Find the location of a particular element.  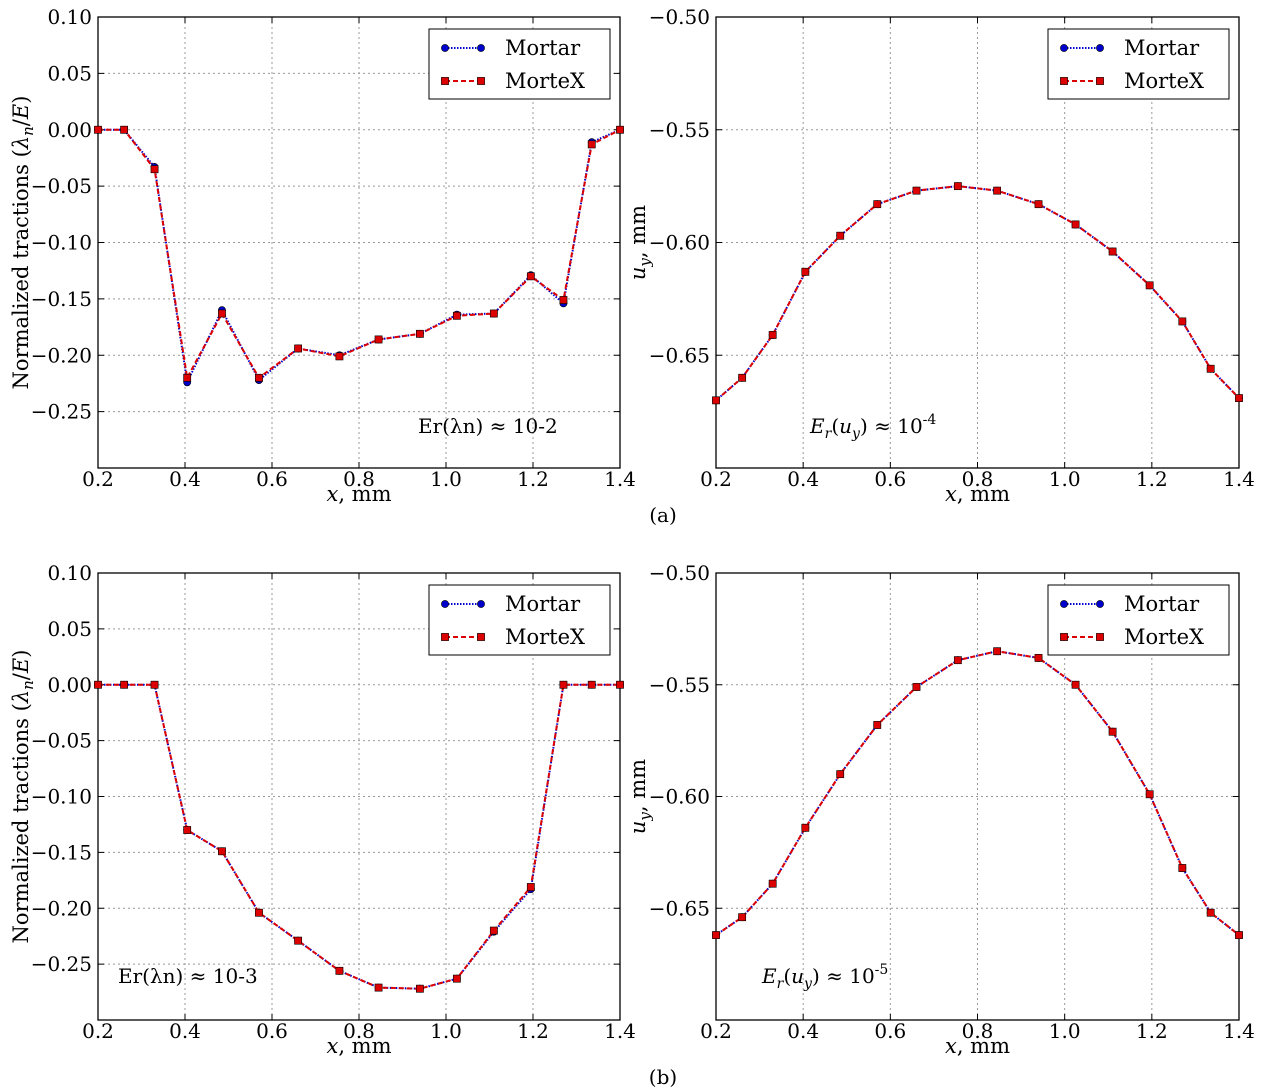

error-annotation: Er(λn) ≈ 10-2 is located at coordinates (488, 426).